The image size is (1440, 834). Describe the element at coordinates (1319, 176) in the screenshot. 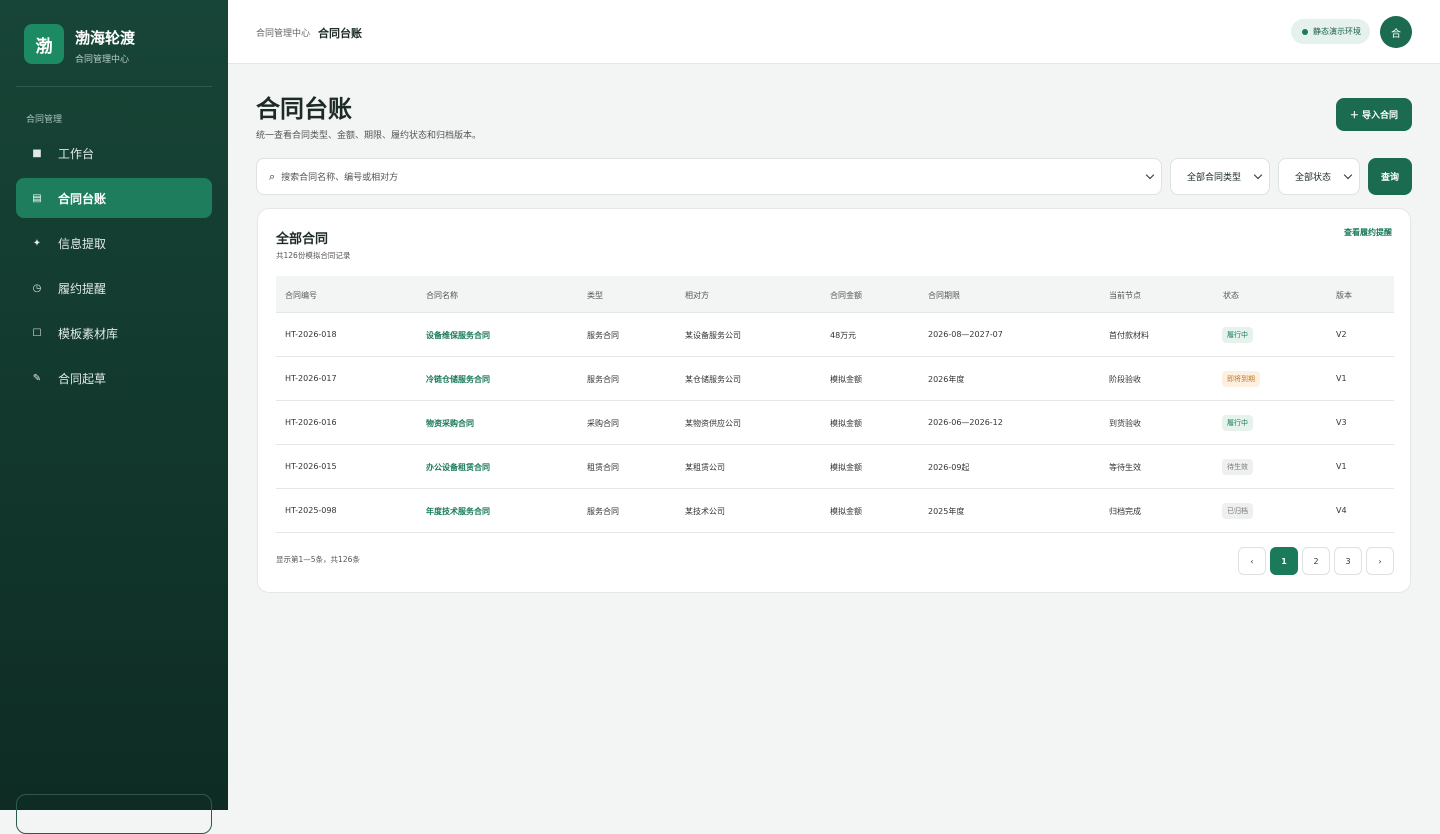

I see `status-select: 全部状态` at that location.